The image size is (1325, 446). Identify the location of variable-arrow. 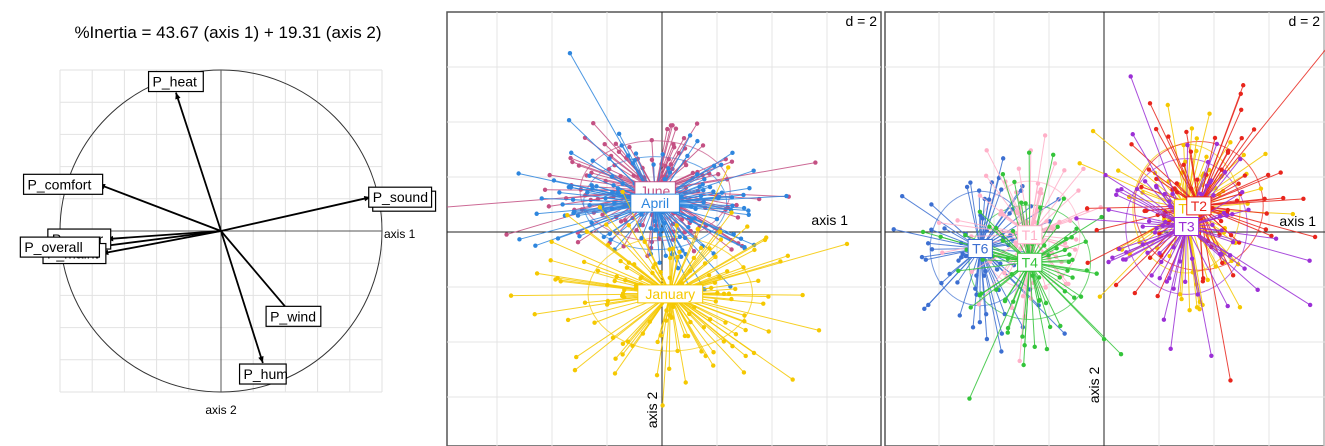
(198, 162).